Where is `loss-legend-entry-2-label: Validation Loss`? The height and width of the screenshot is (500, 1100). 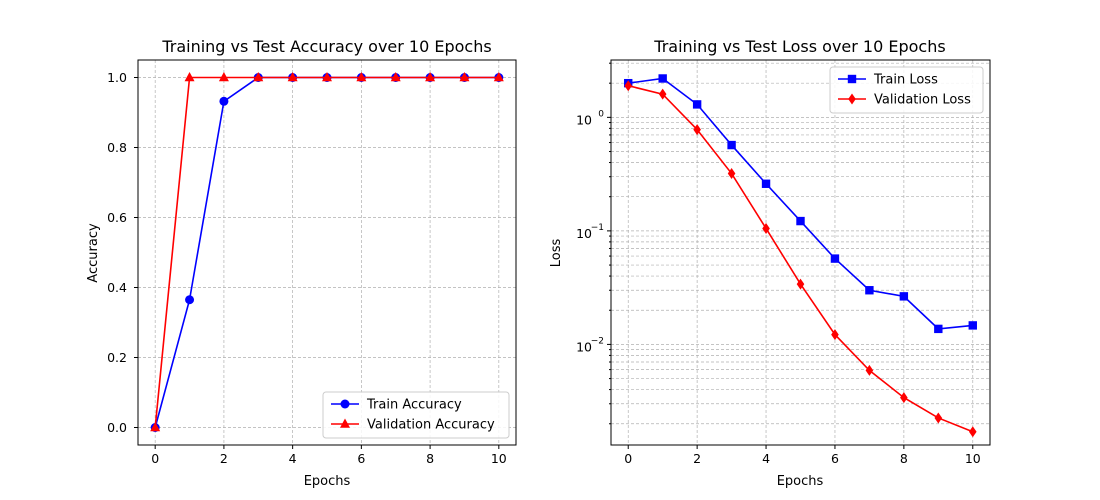
loss-legend-entry-2-label: Validation Loss is located at coordinates (922, 100).